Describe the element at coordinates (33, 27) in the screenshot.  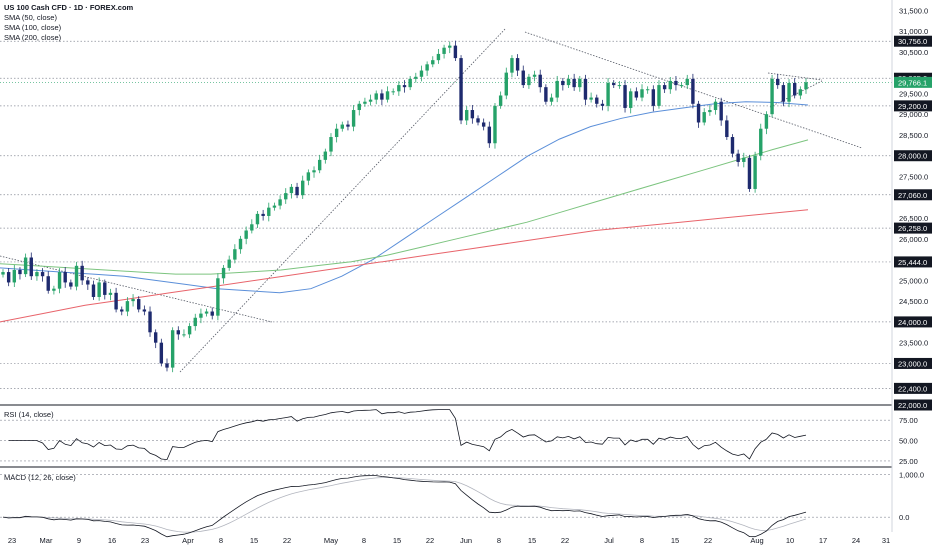
I see `legend-sma100: SMA (100, close)` at that location.